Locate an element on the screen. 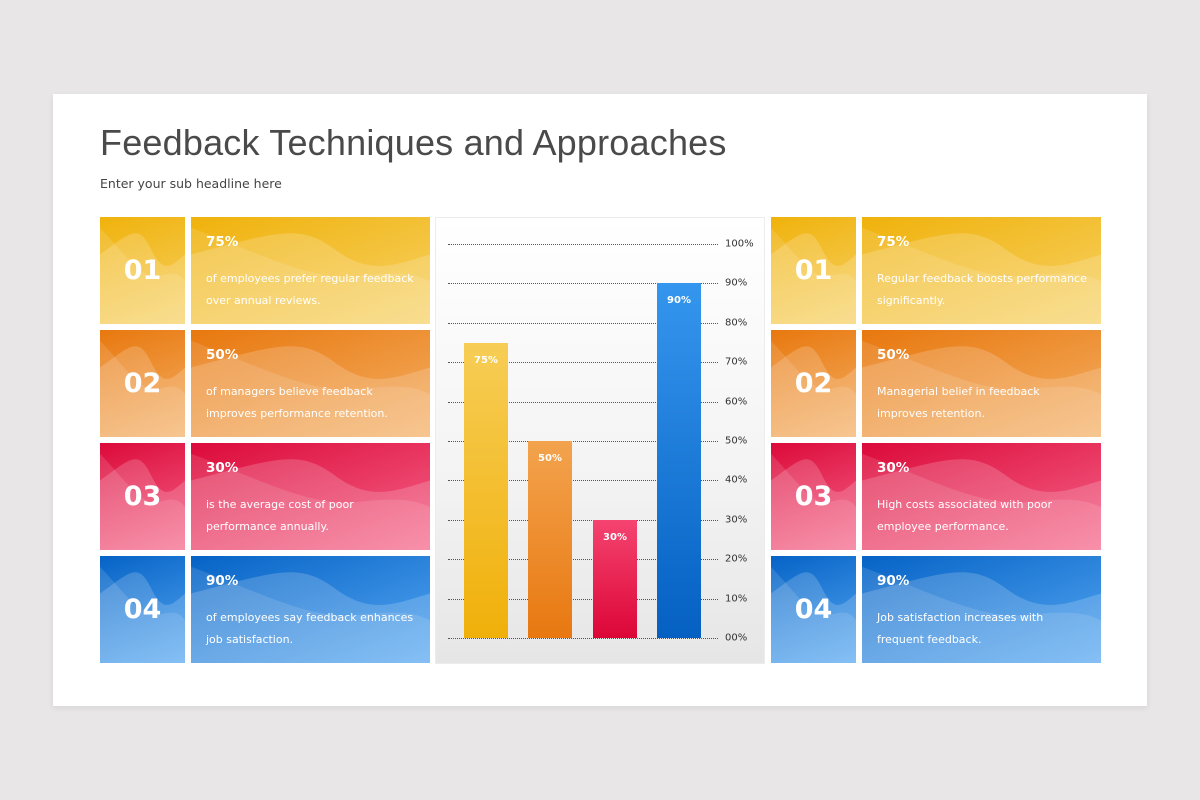 This screenshot has width=1200, height=800. y-axis-tick-label: 90% is located at coordinates (736, 283).